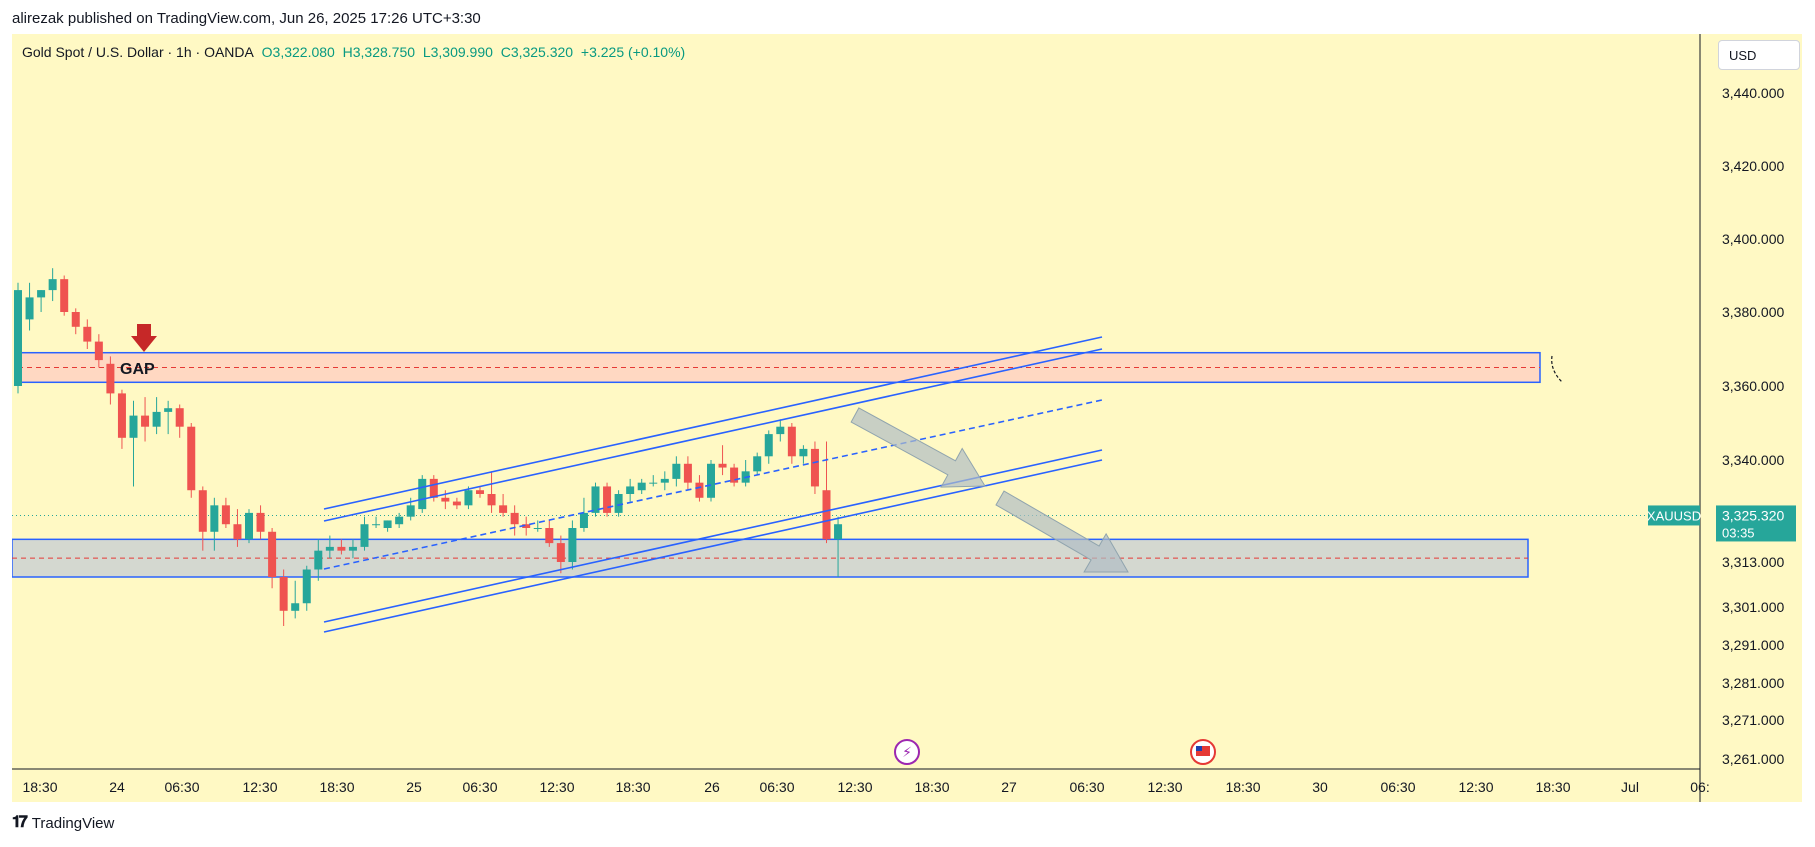 The width and height of the screenshot is (1815, 847). I want to click on price-tick-label: 3,261.000, so click(1753, 759).